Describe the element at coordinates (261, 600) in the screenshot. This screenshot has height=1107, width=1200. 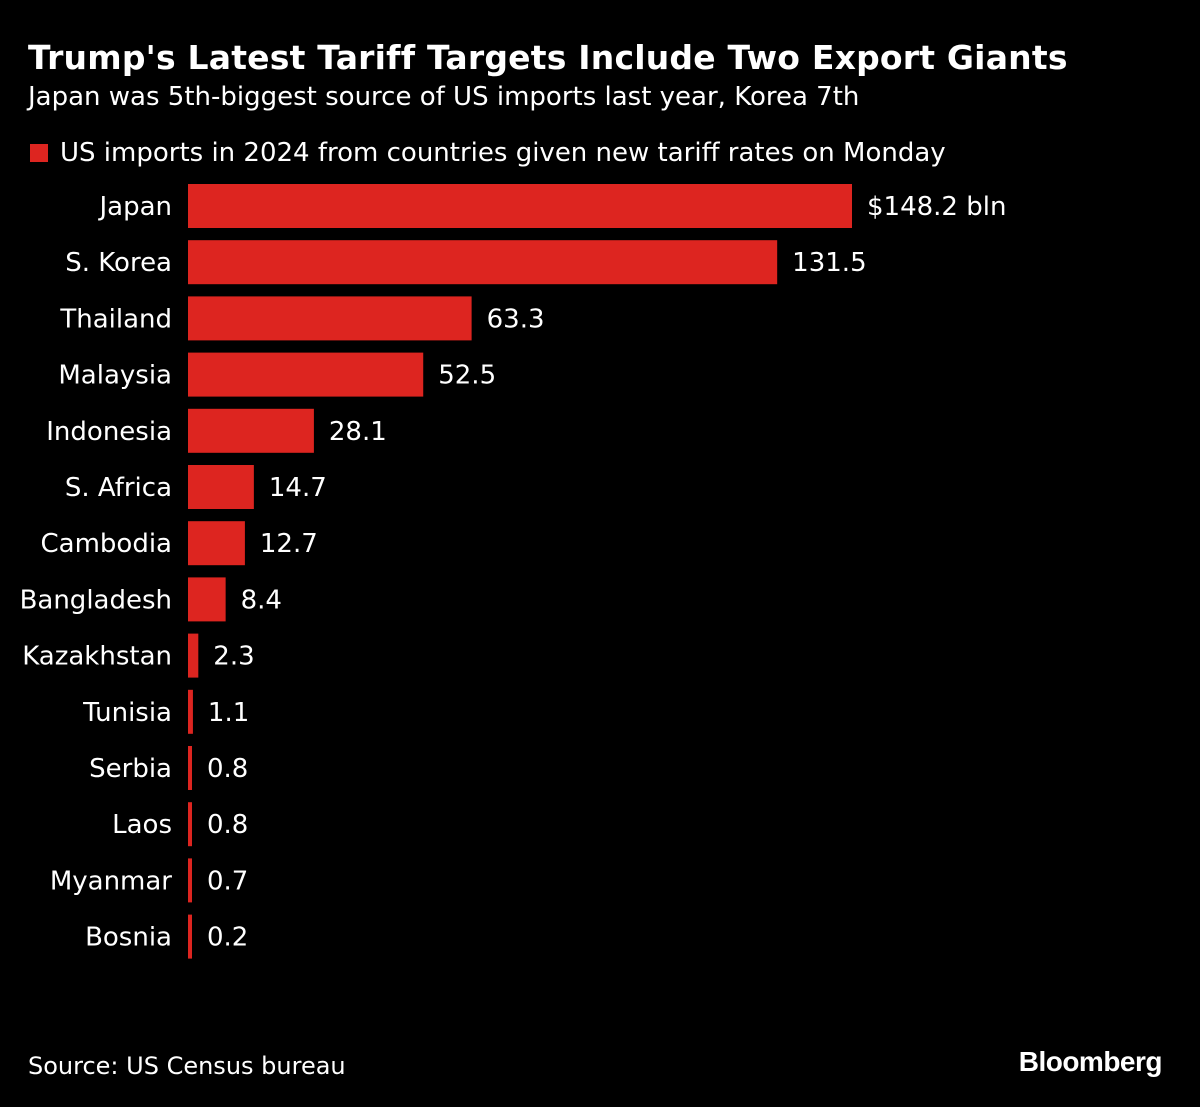
I see `data-label: 8.4` at that location.